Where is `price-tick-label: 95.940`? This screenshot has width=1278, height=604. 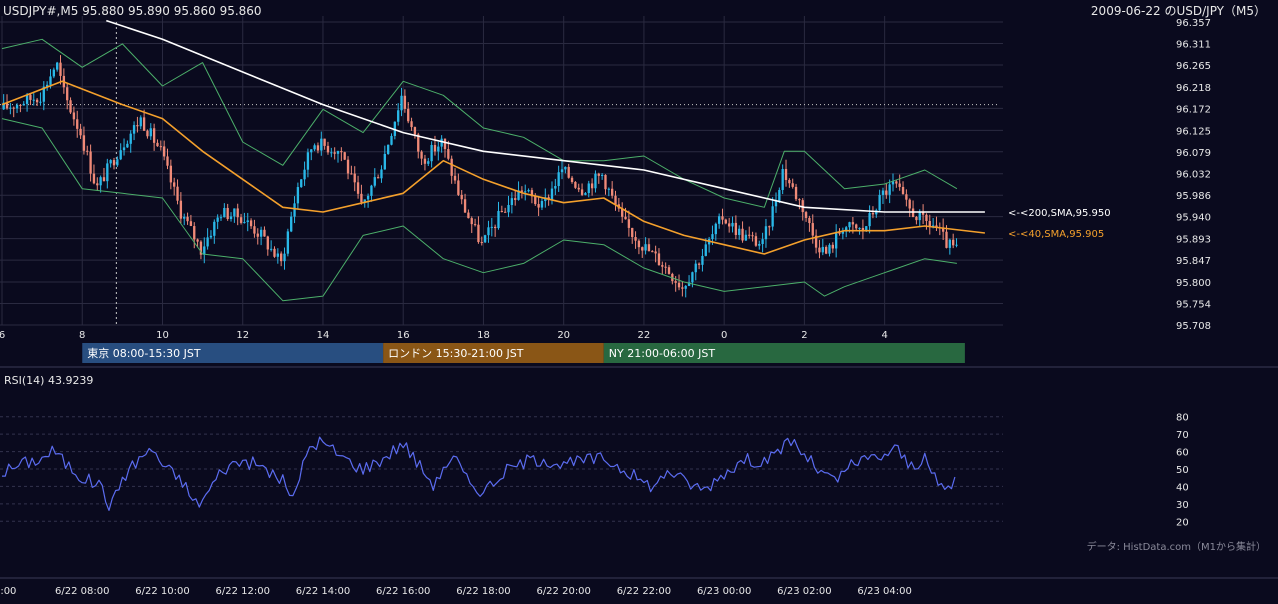 price-tick-label: 95.940 is located at coordinates (1193, 218).